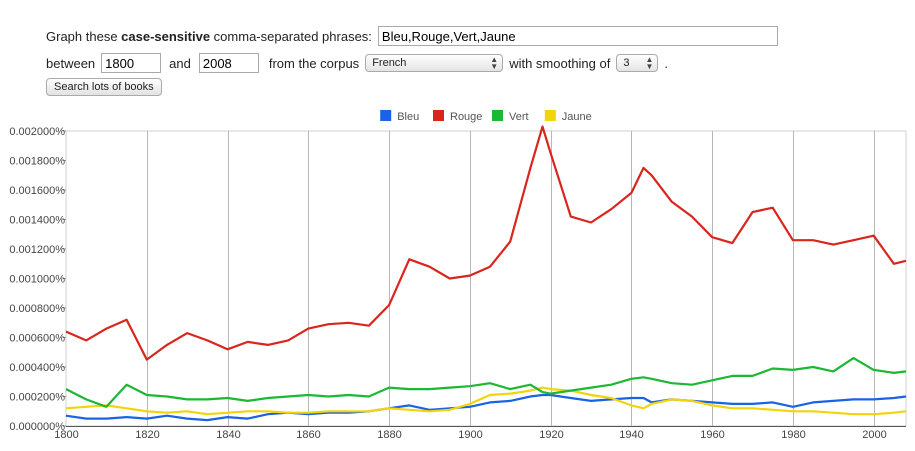 This screenshot has height=451, width=915. Describe the element at coordinates (147, 435) in the screenshot. I see `x-tick-label: 1820` at that location.